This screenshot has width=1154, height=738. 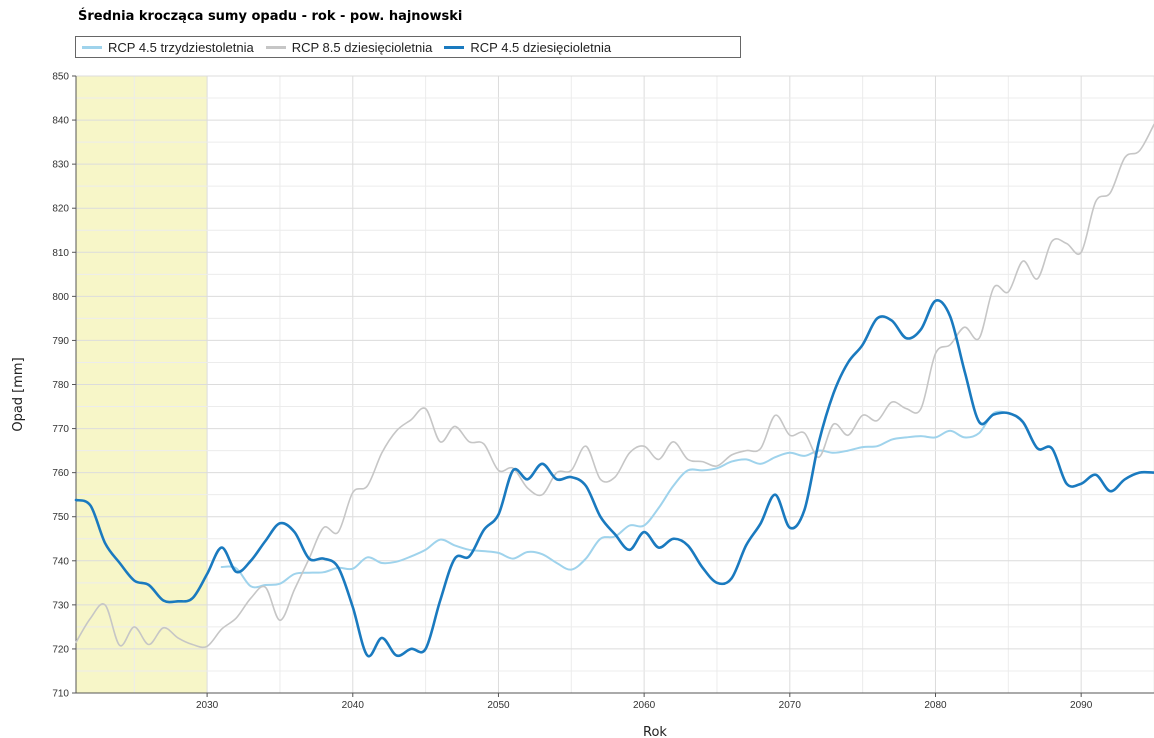 I want to click on y-tick-label: 850, so click(x=60, y=77).